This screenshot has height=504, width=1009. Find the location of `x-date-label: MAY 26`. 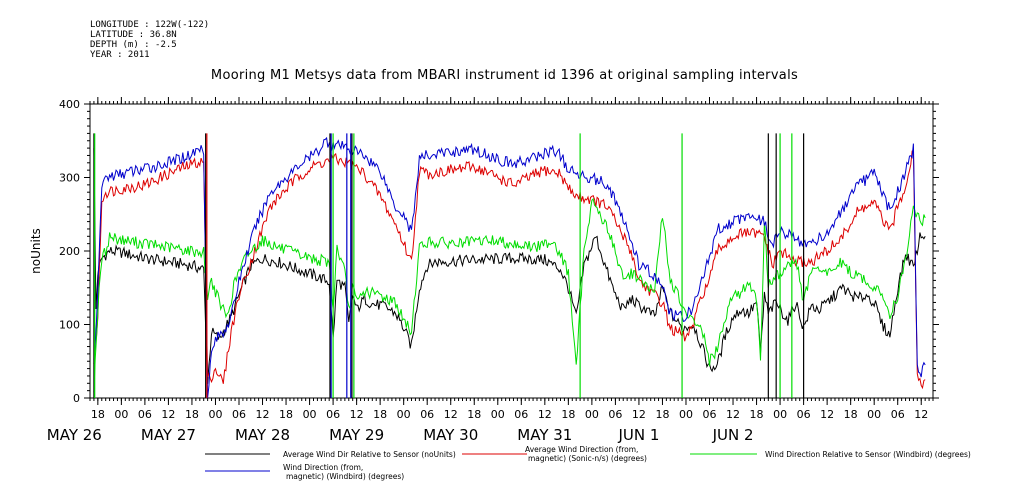

x-date-label: MAY 26 is located at coordinates (74, 435).